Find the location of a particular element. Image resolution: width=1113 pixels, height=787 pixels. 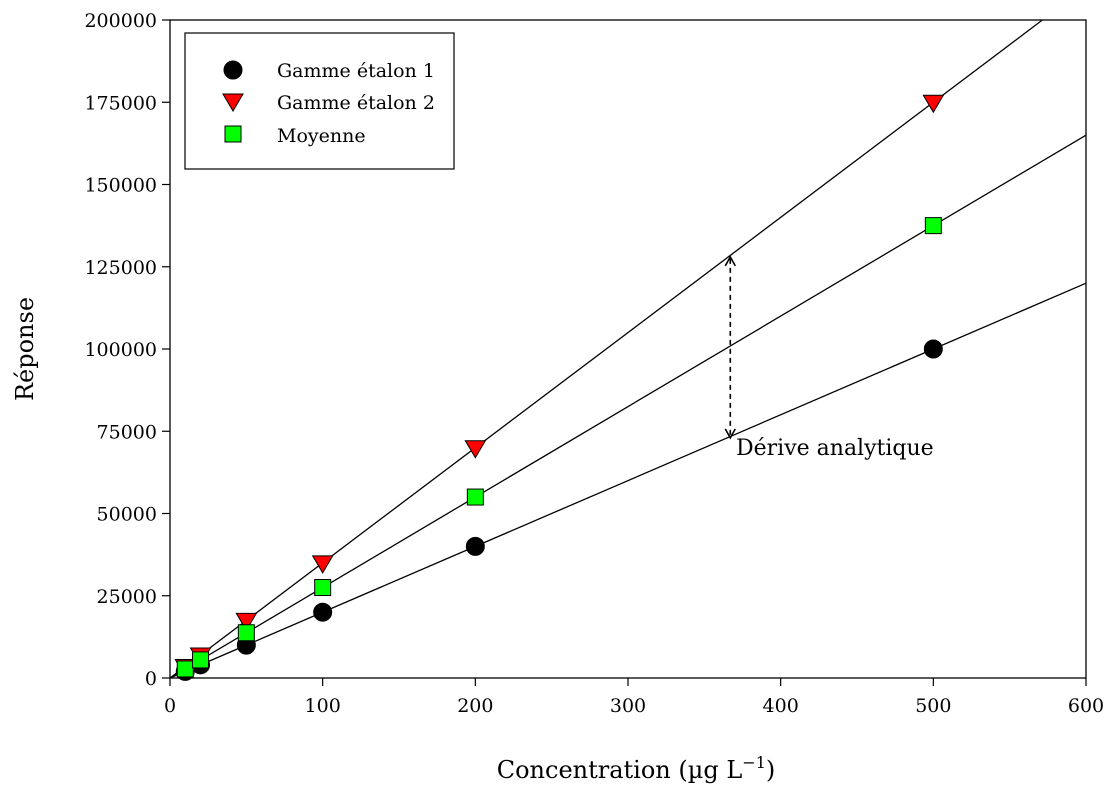

x-tick-label: 400 is located at coordinates (781, 706).